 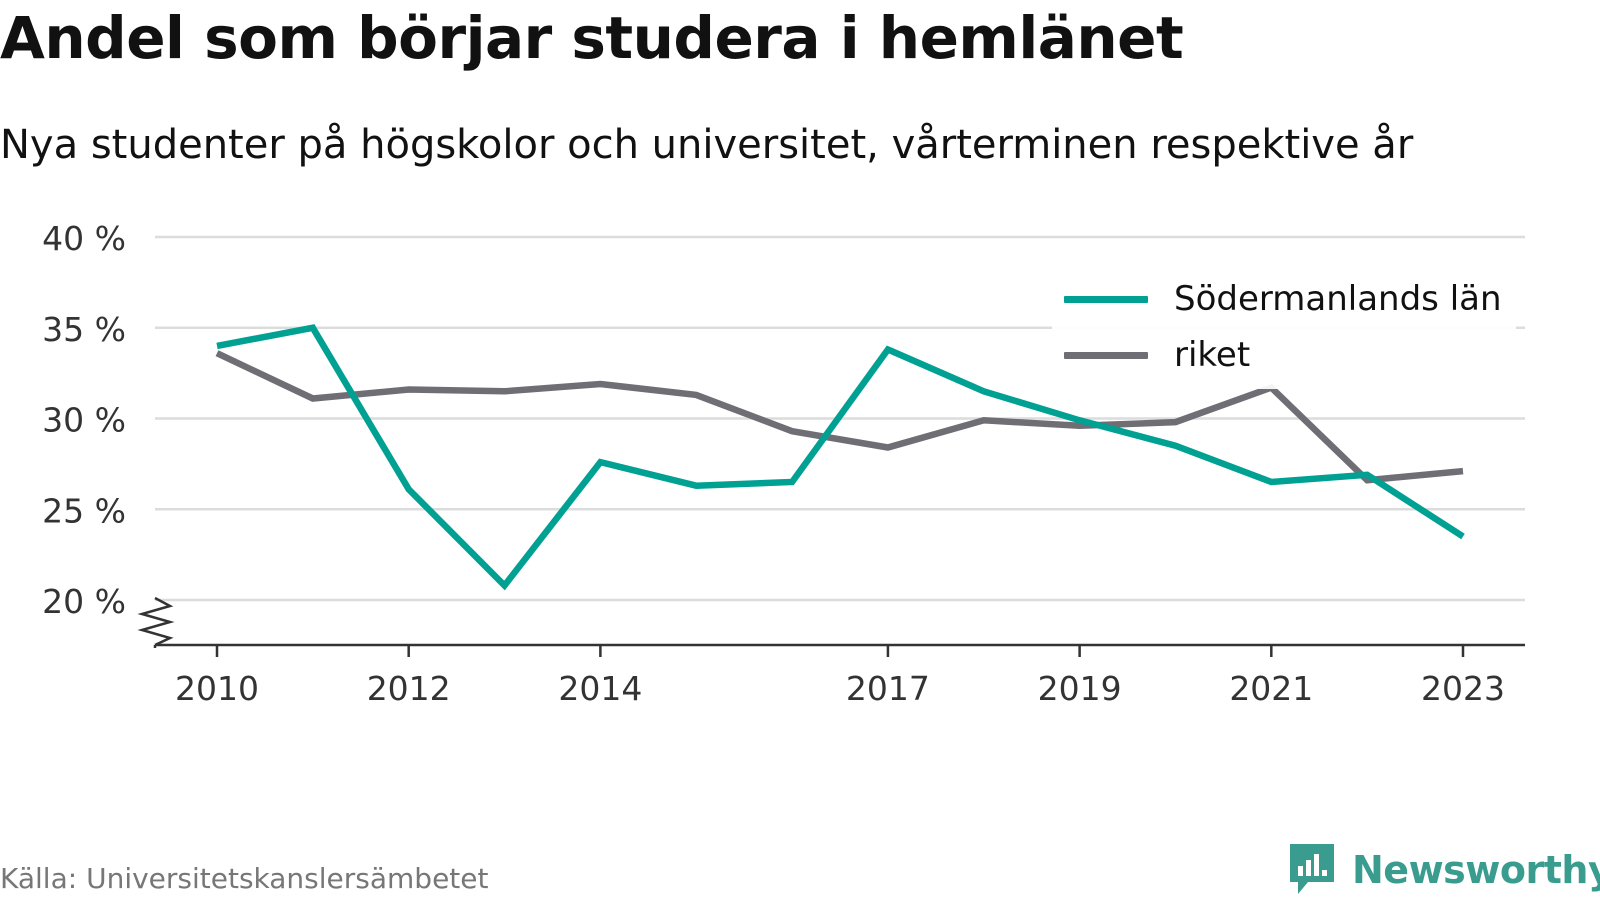 What do you see at coordinates (1106, 299) in the screenshot?
I see `legend-swatch-sodermanland` at bounding box center [1106, 299].